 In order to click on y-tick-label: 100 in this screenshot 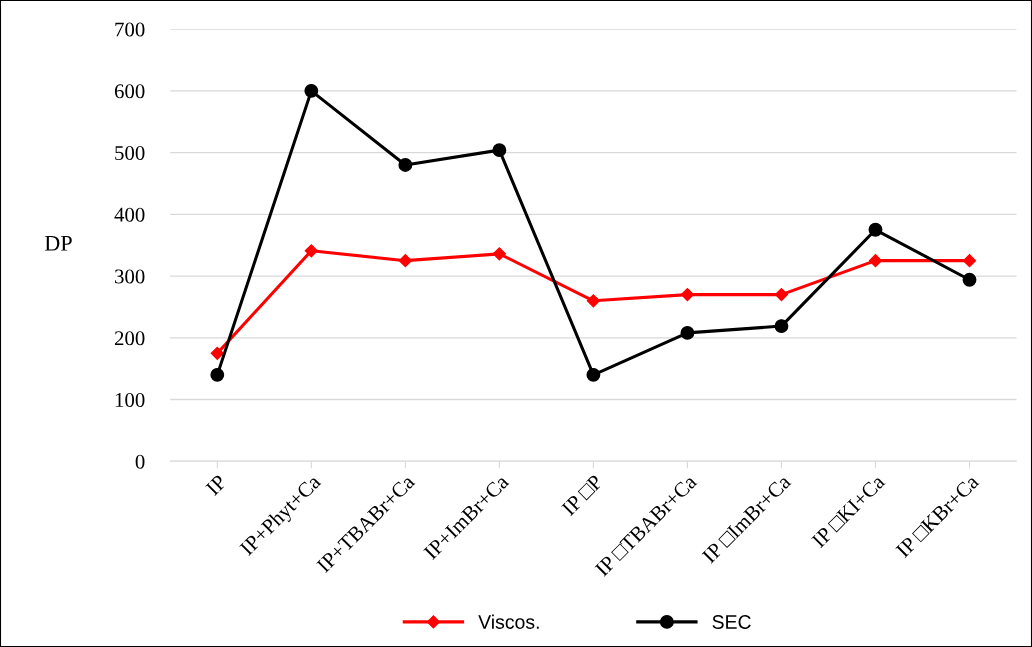, I will do `click(130, 399)`.